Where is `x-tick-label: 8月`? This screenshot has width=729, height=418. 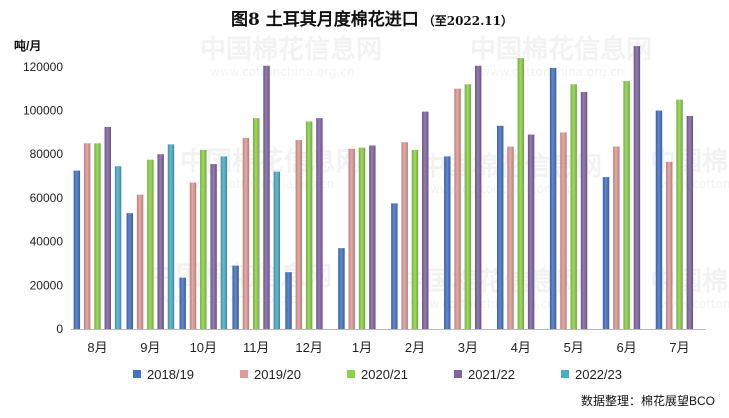 x-tick-label: 8月 is located at coordinates (97, 347).